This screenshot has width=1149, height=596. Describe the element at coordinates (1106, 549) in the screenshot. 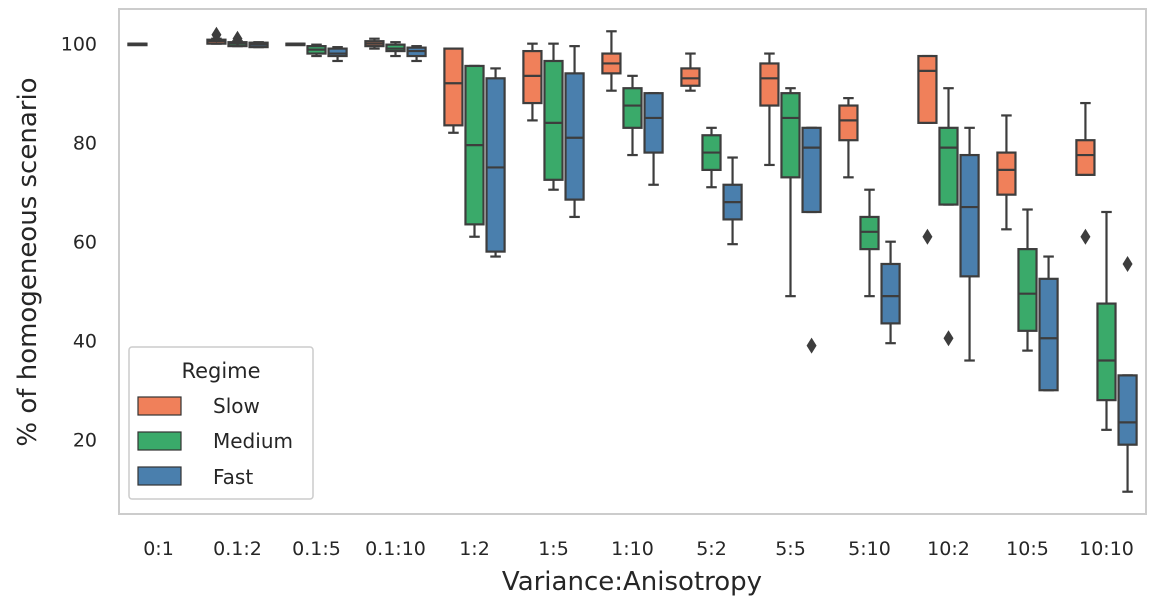

I see `x-tick-label: 10:10` at that location.